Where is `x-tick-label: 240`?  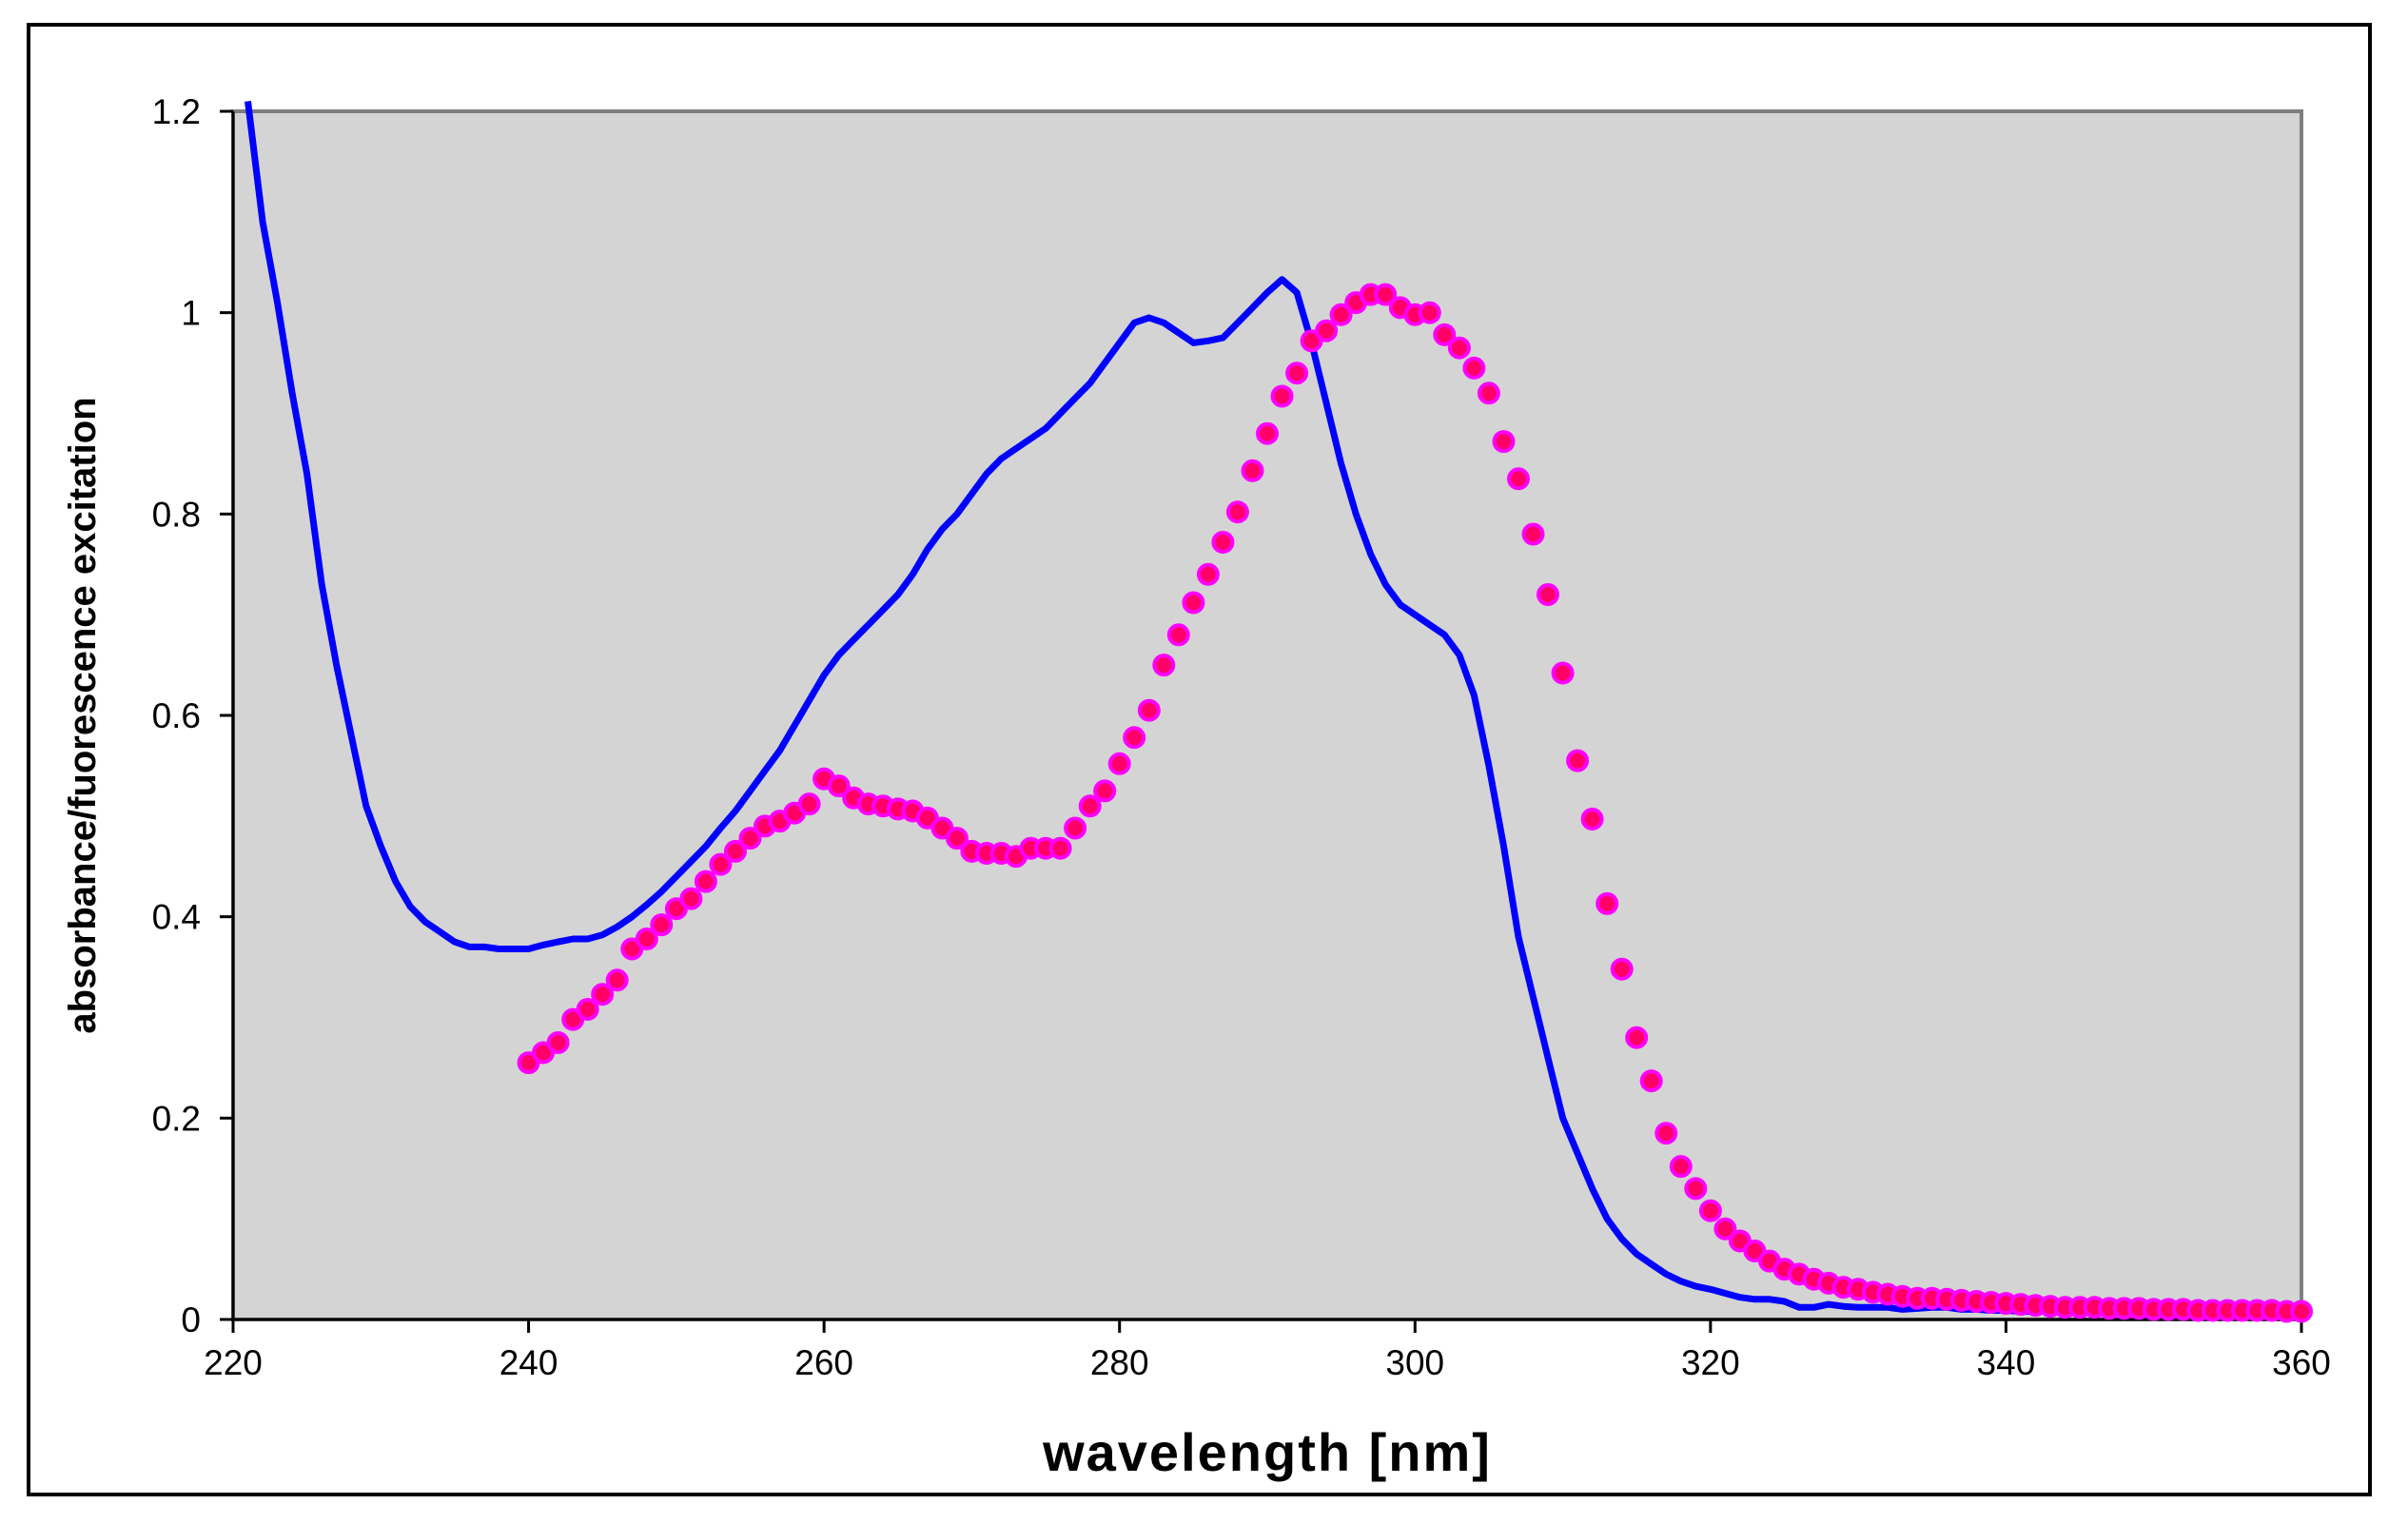 x-tick-label: 240 is located at coordinates (528, 1362).